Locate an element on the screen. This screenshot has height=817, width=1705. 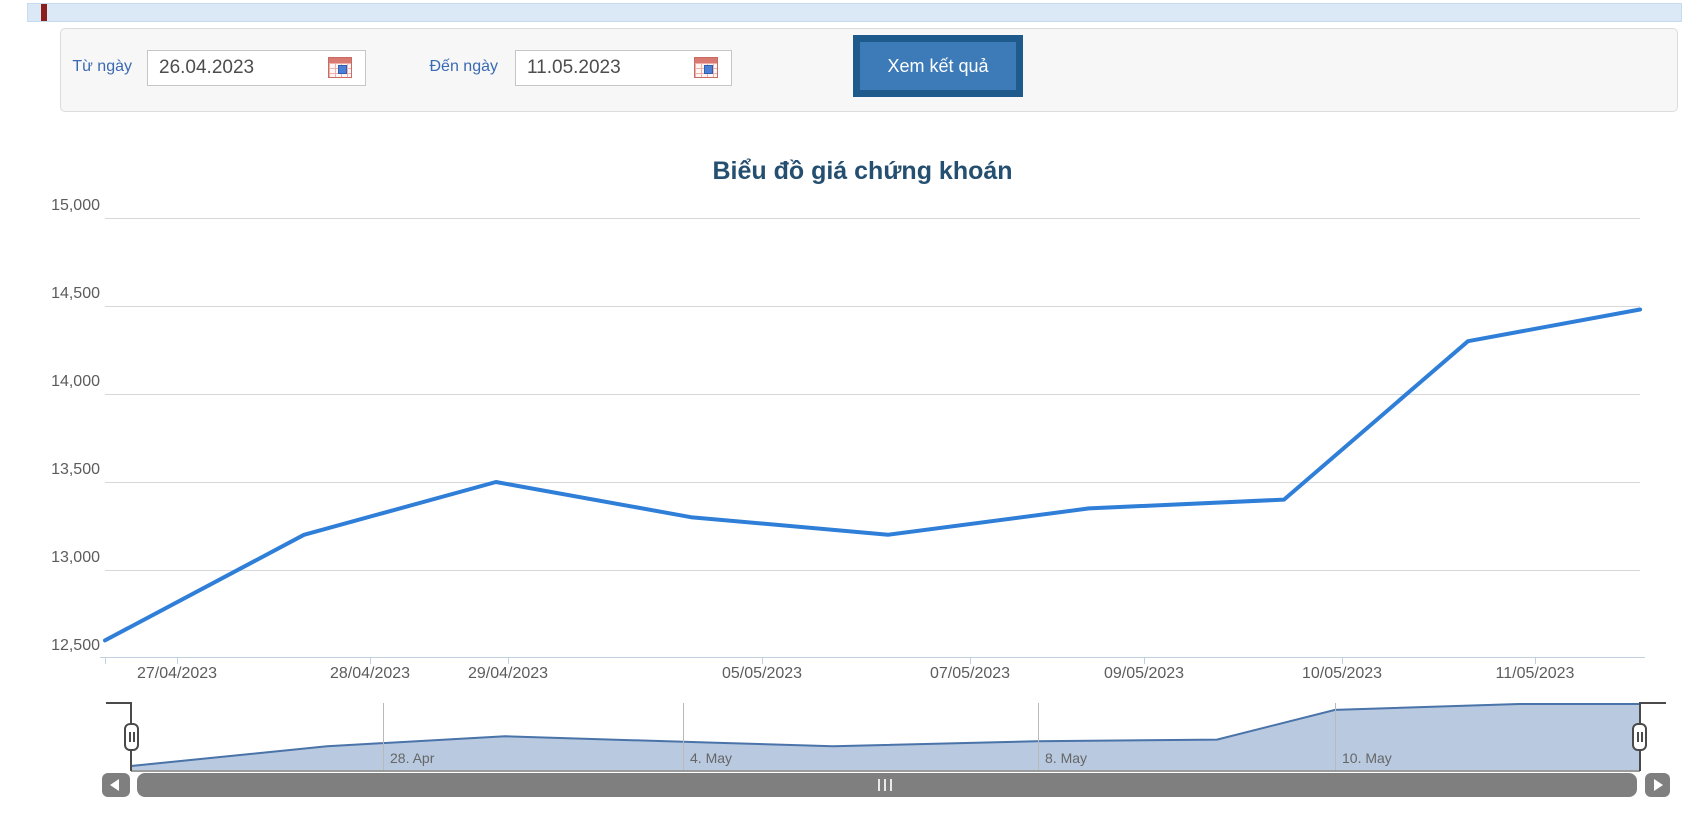
scrollbar-right-button is located at coordinates (1657, 785).